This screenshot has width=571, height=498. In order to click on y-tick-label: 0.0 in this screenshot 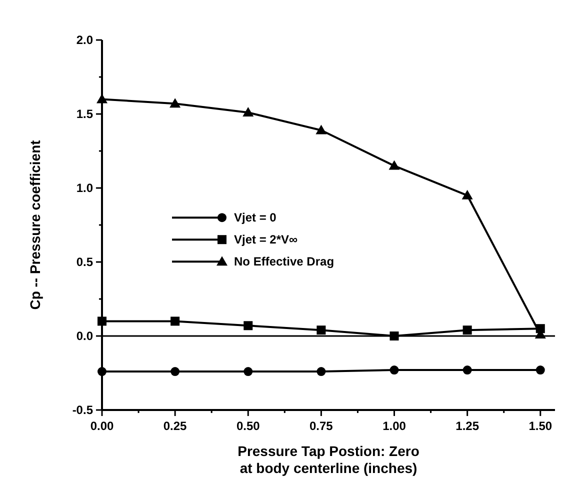, I will do `click(85, 336)`.